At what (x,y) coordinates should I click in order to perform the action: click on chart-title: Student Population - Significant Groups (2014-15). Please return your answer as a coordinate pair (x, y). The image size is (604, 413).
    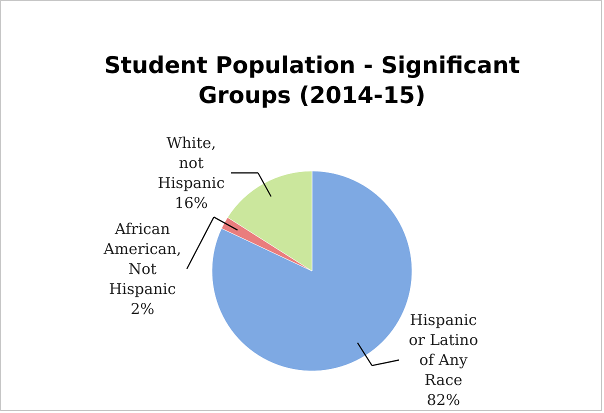
    Looking at the image, I should click on (312, 81).